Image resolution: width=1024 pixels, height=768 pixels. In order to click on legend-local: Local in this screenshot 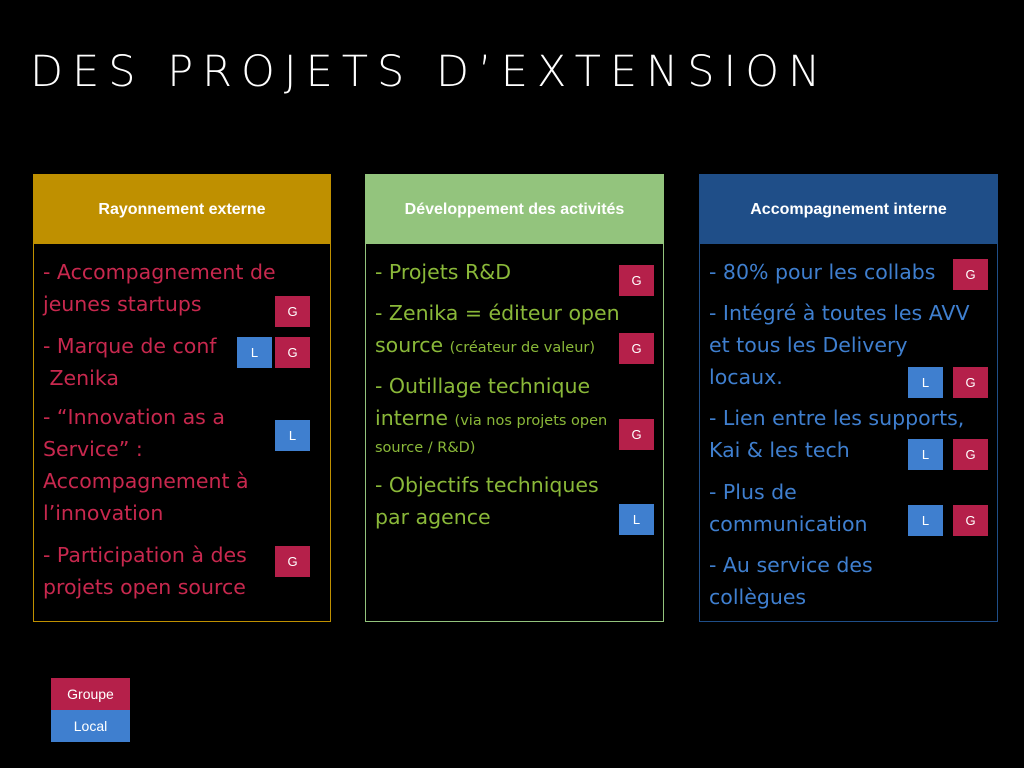, I will do `click(90, 726)`.